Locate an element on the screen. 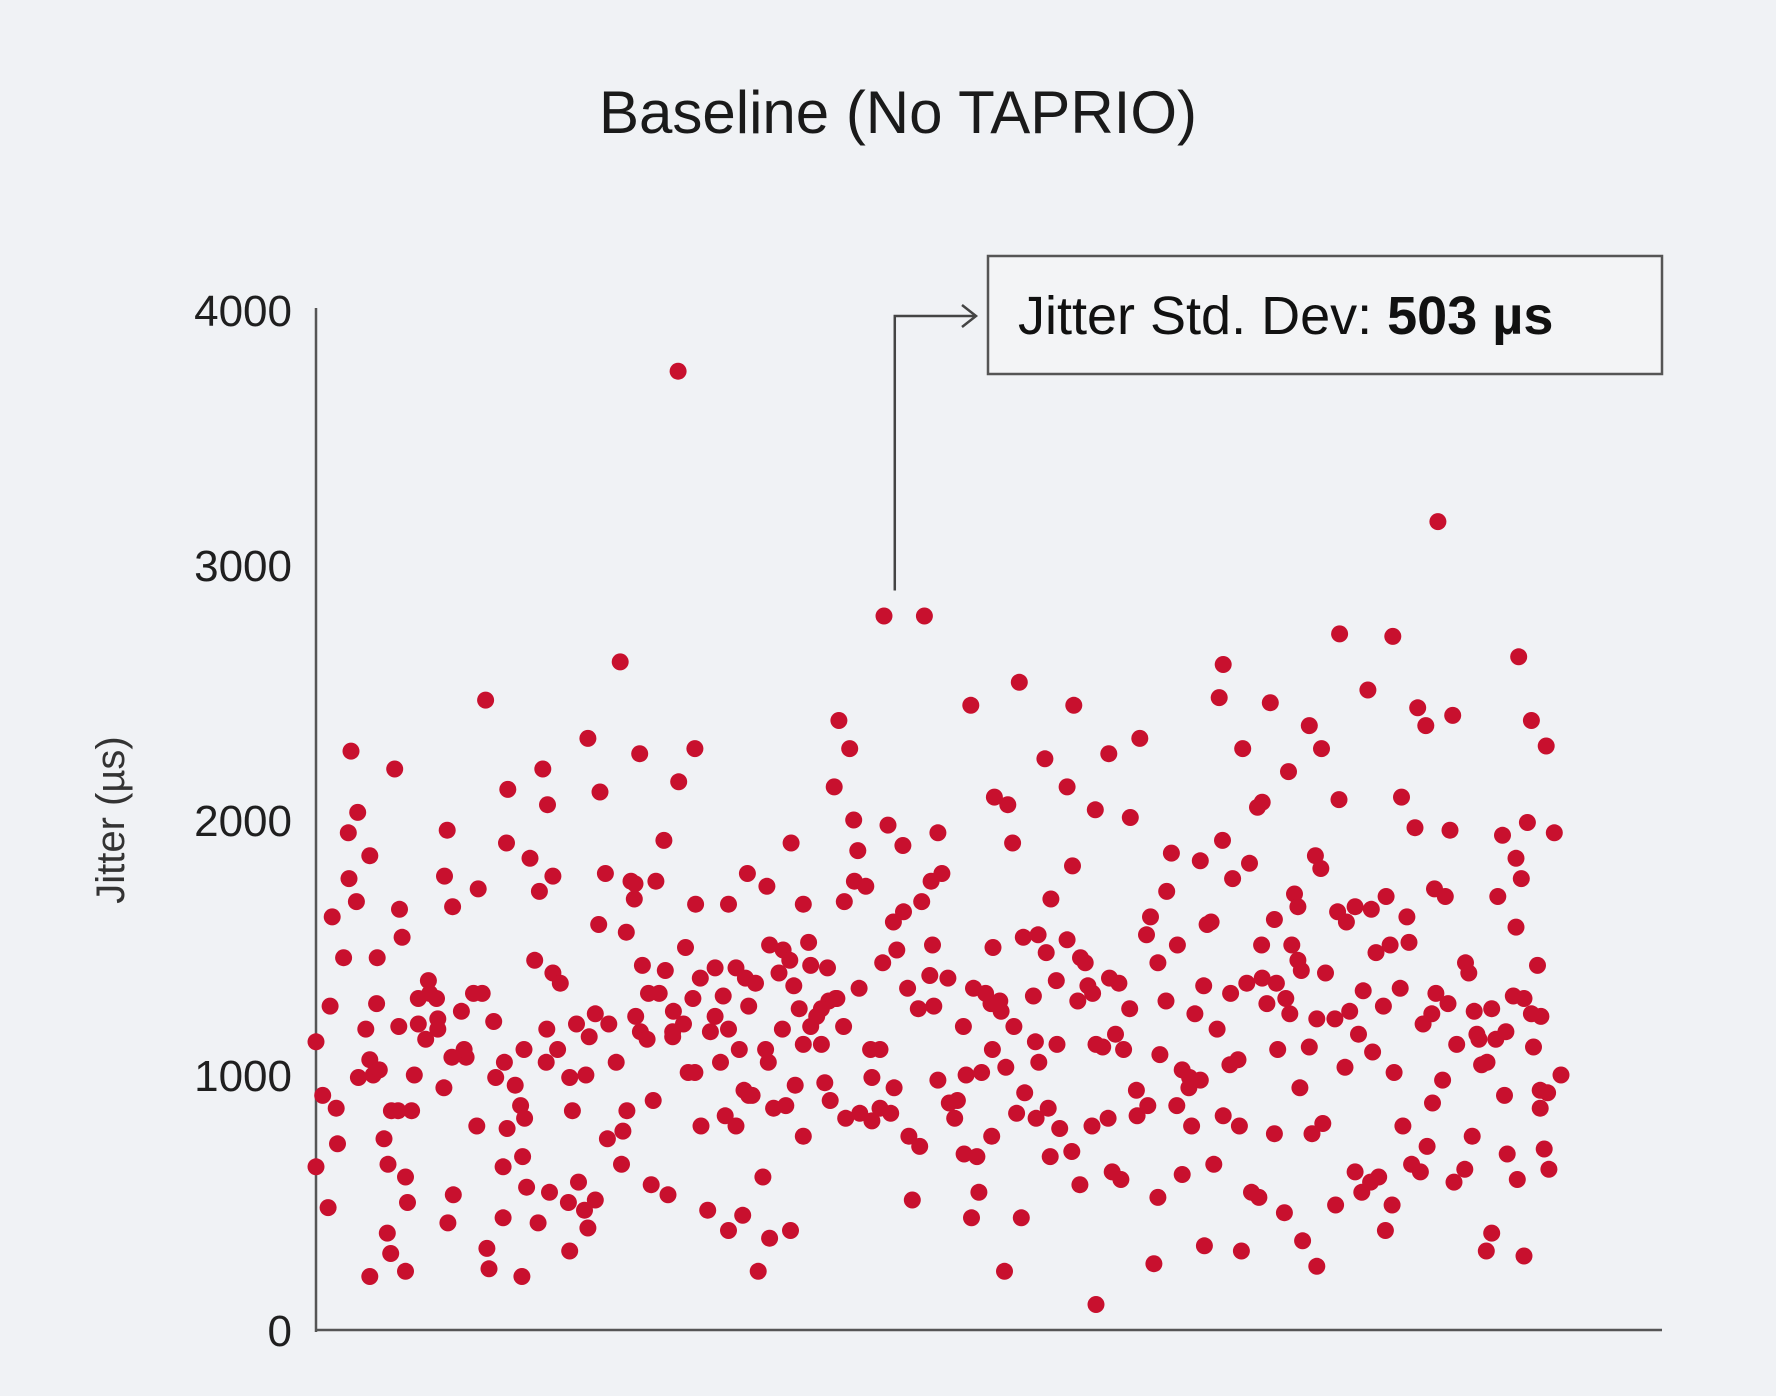 Image resolution: width=1776 pixels, height=1396 pixels. annotation-value: 503 µs is located at coordinates (1470, 316).